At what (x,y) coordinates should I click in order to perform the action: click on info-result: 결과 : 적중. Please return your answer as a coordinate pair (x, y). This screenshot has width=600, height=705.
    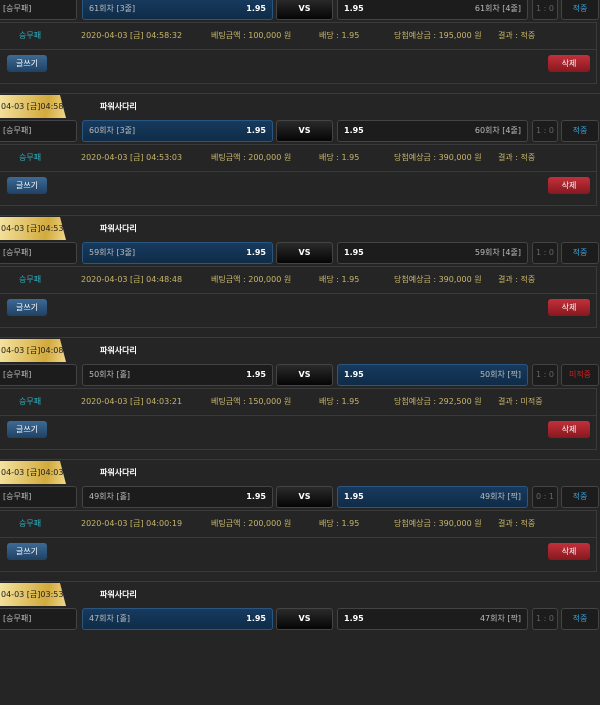
    Looking at the image, I should click on (516, 157).